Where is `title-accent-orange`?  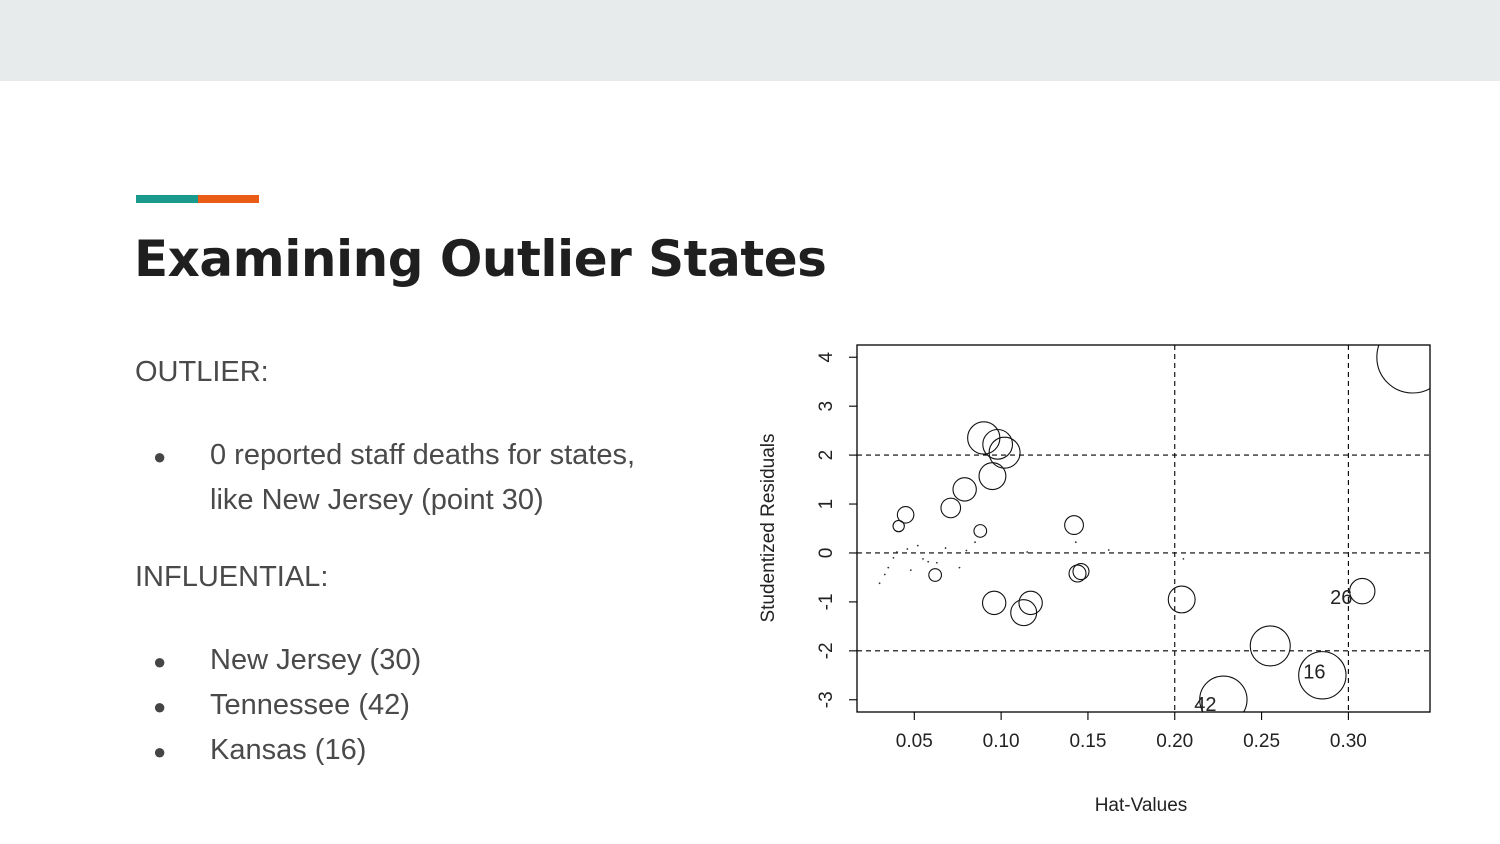
title-accent-orange is located at coordinates (228, 199).